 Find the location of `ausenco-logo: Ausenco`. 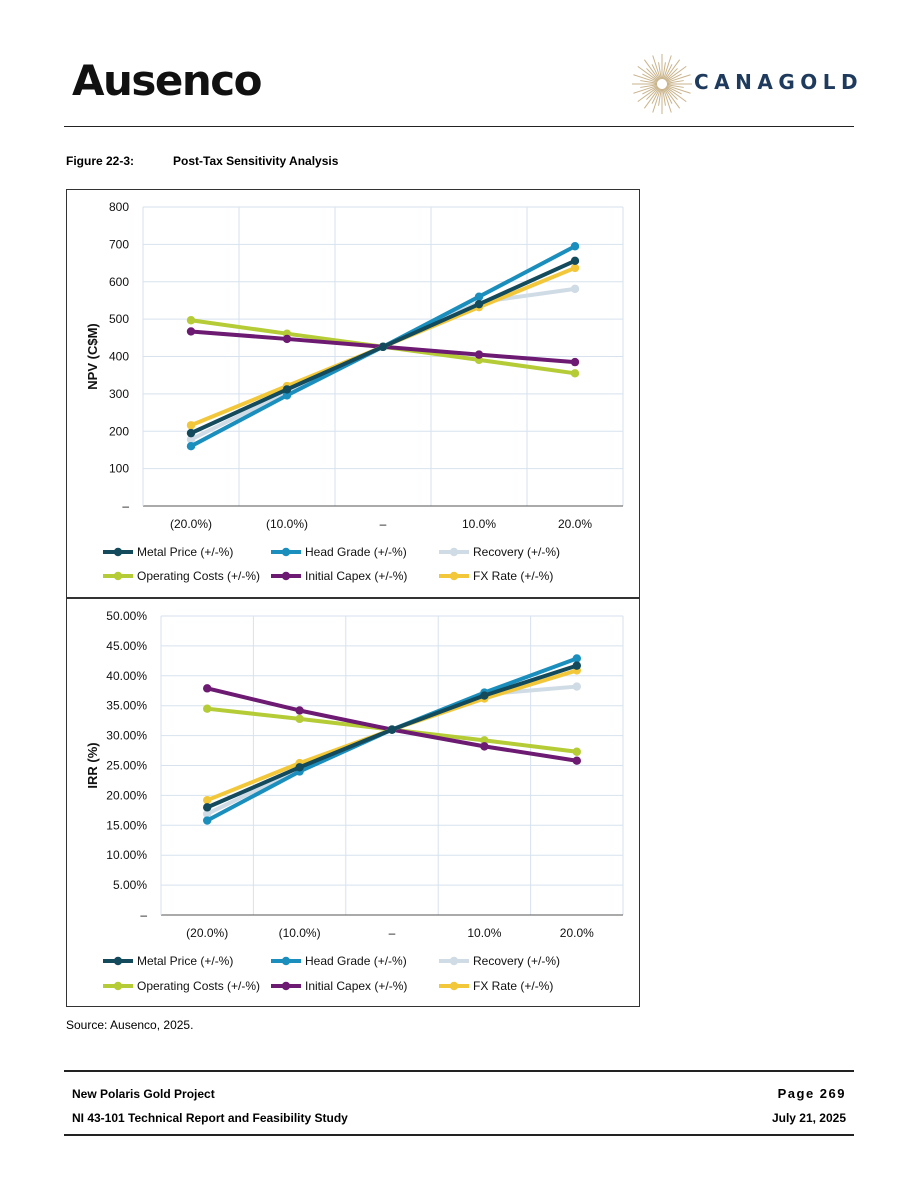

ausenco-logo: Ausenco is located at coordinates (167, 80).